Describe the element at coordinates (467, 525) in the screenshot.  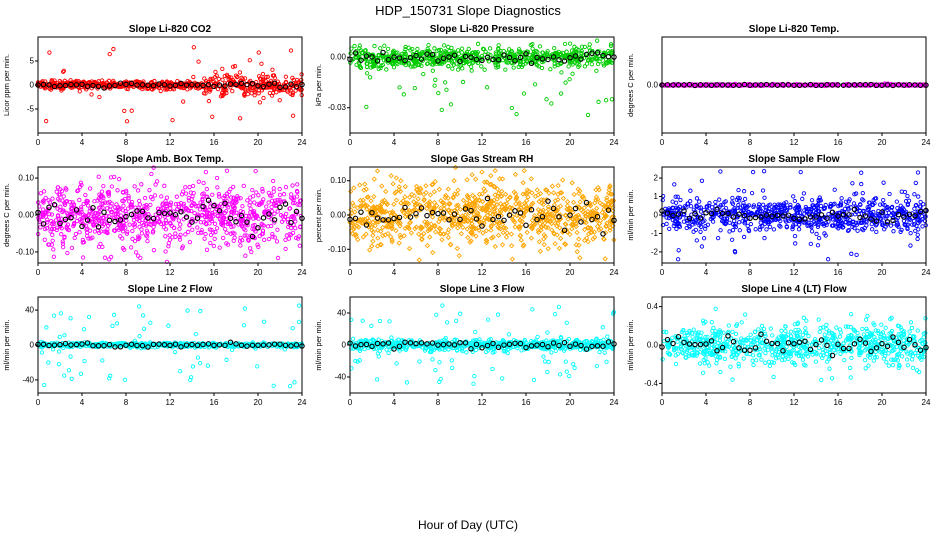
I see `x-axis-global-label: Hour of Day (UTC)` at that location.